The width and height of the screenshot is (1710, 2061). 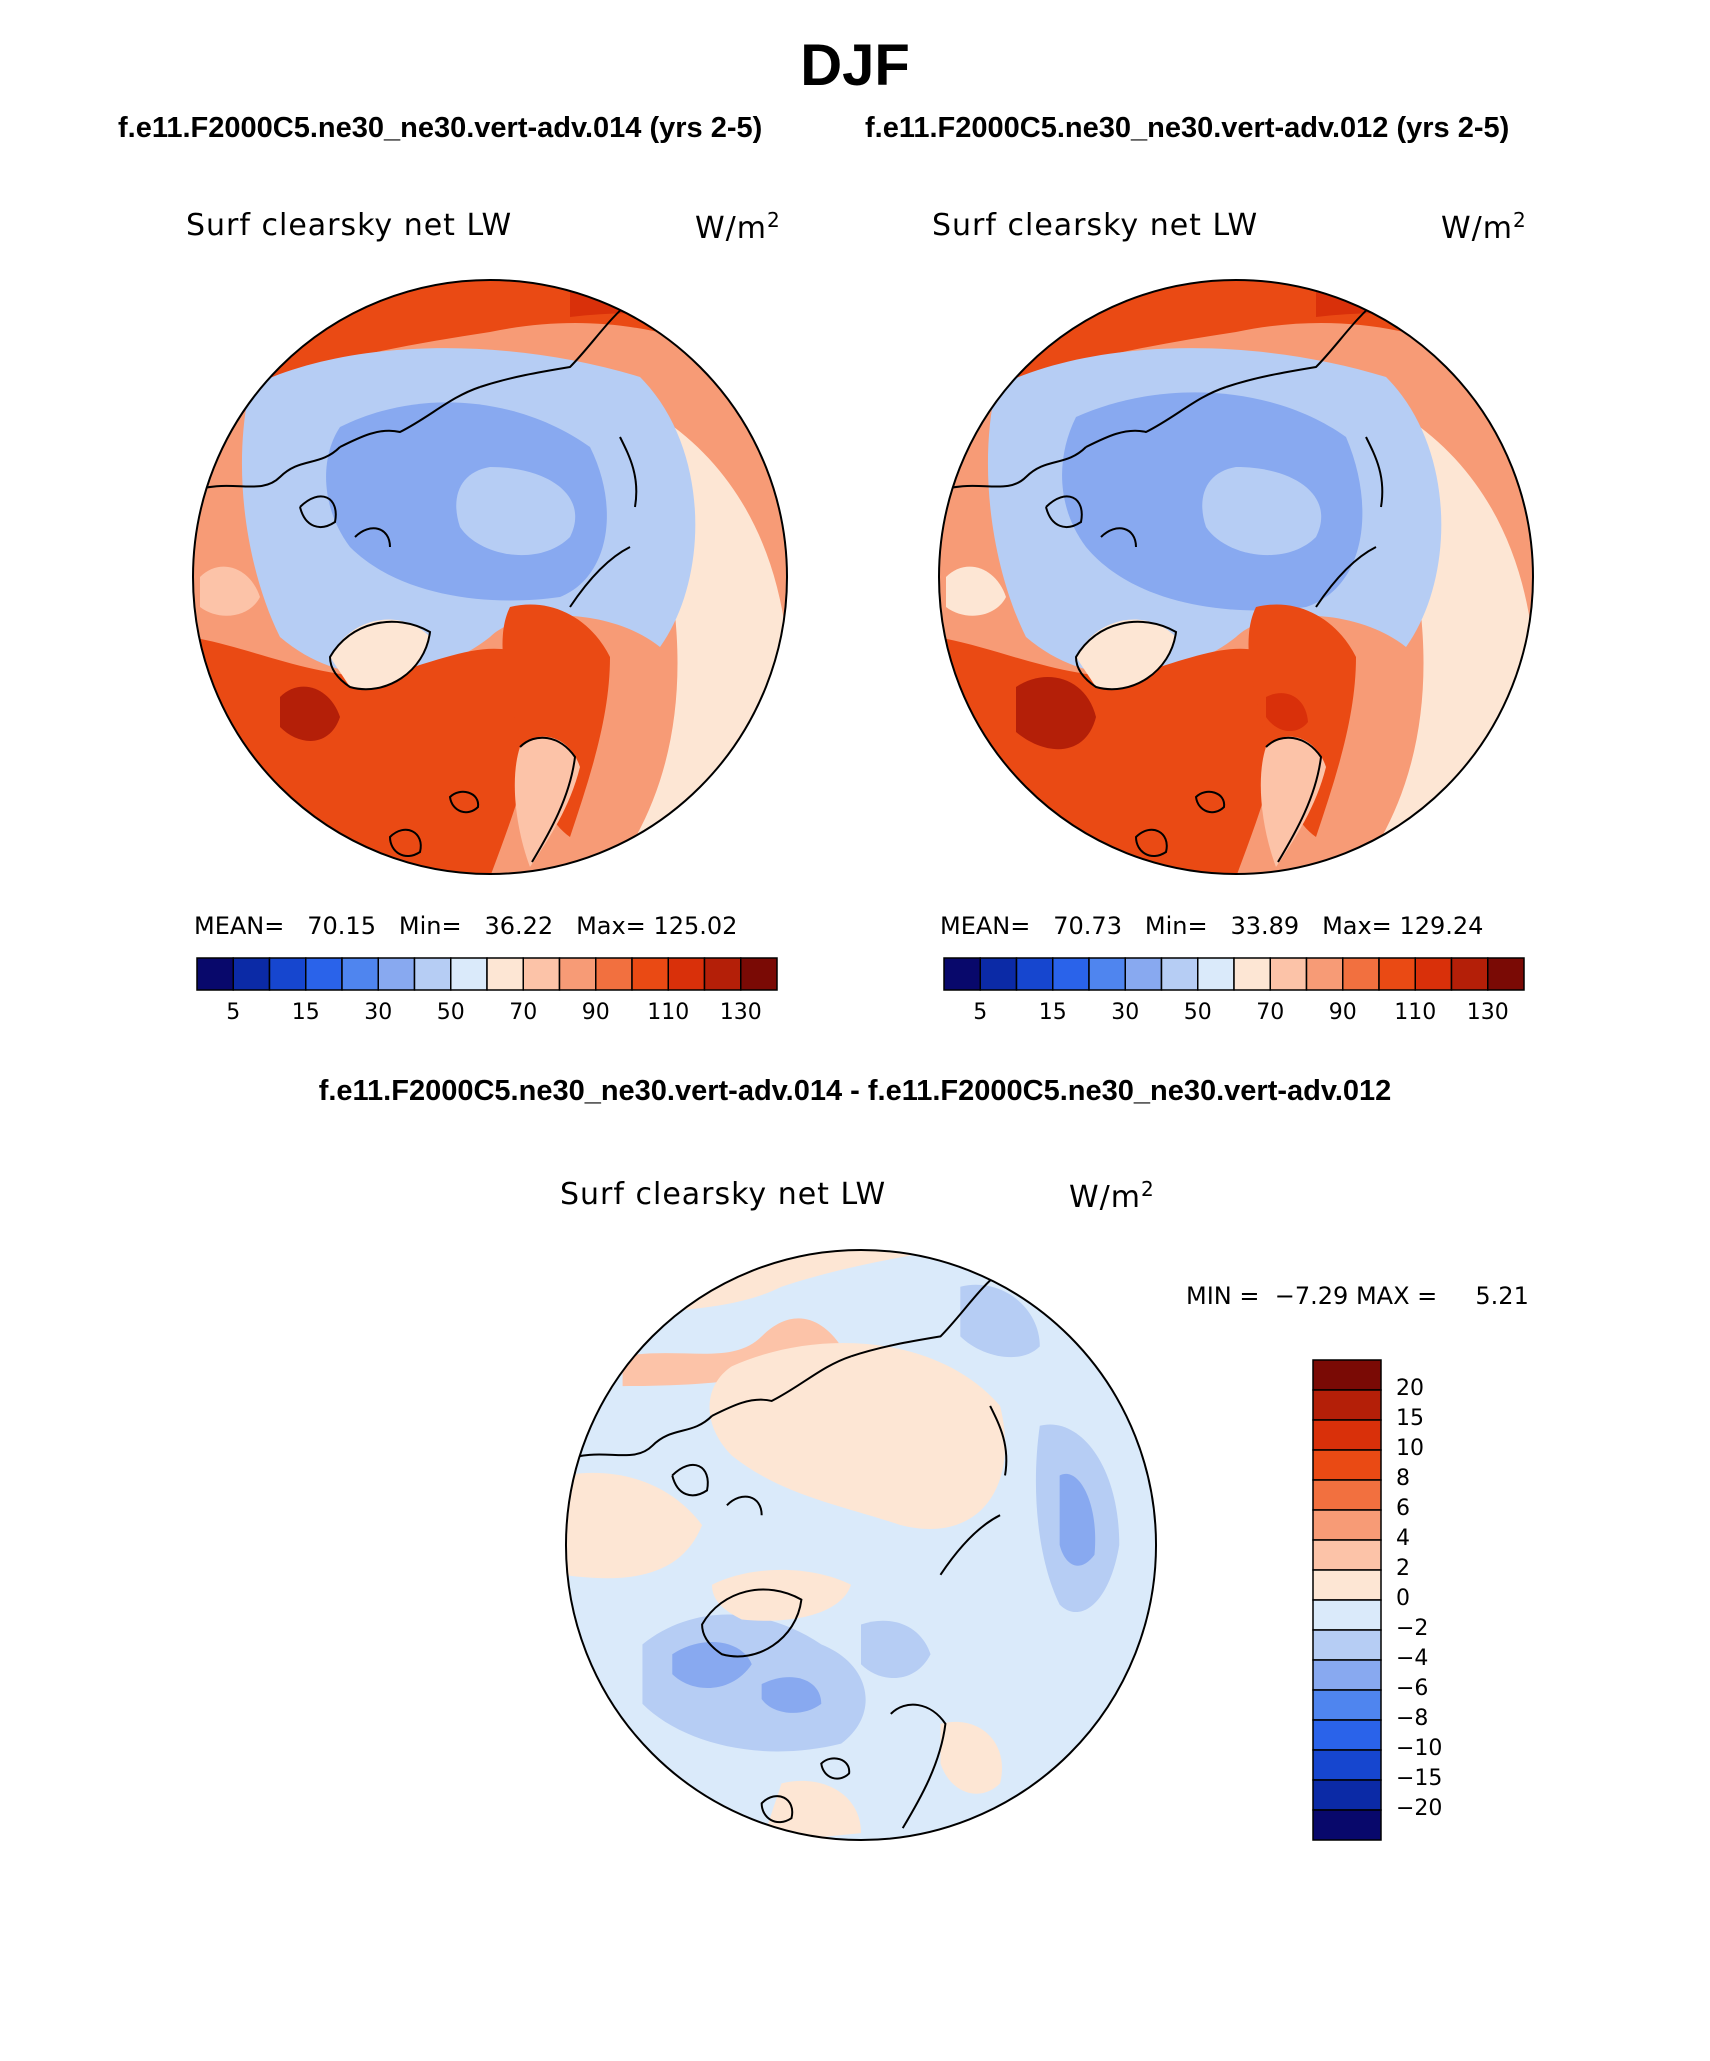 I want to click on colorbar-left-labels: 5 15 30 50 70 90 110 130, so click(x=487, y=1015).